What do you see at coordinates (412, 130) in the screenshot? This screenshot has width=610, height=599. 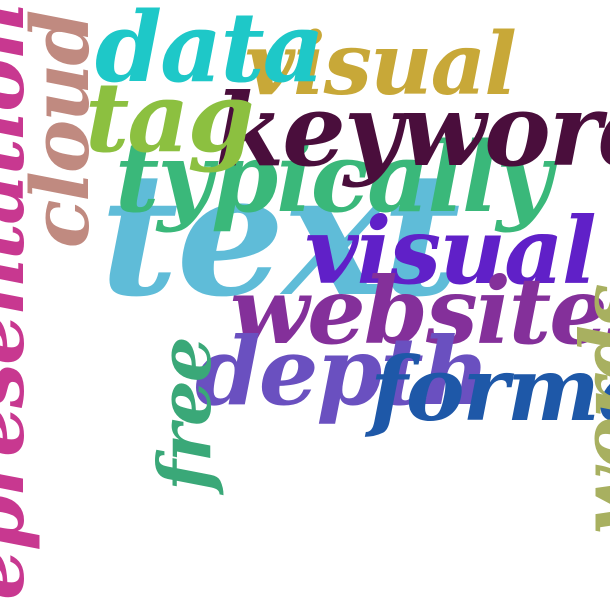 I see `word-keyword: keyword` at bounding box center [412, 130].